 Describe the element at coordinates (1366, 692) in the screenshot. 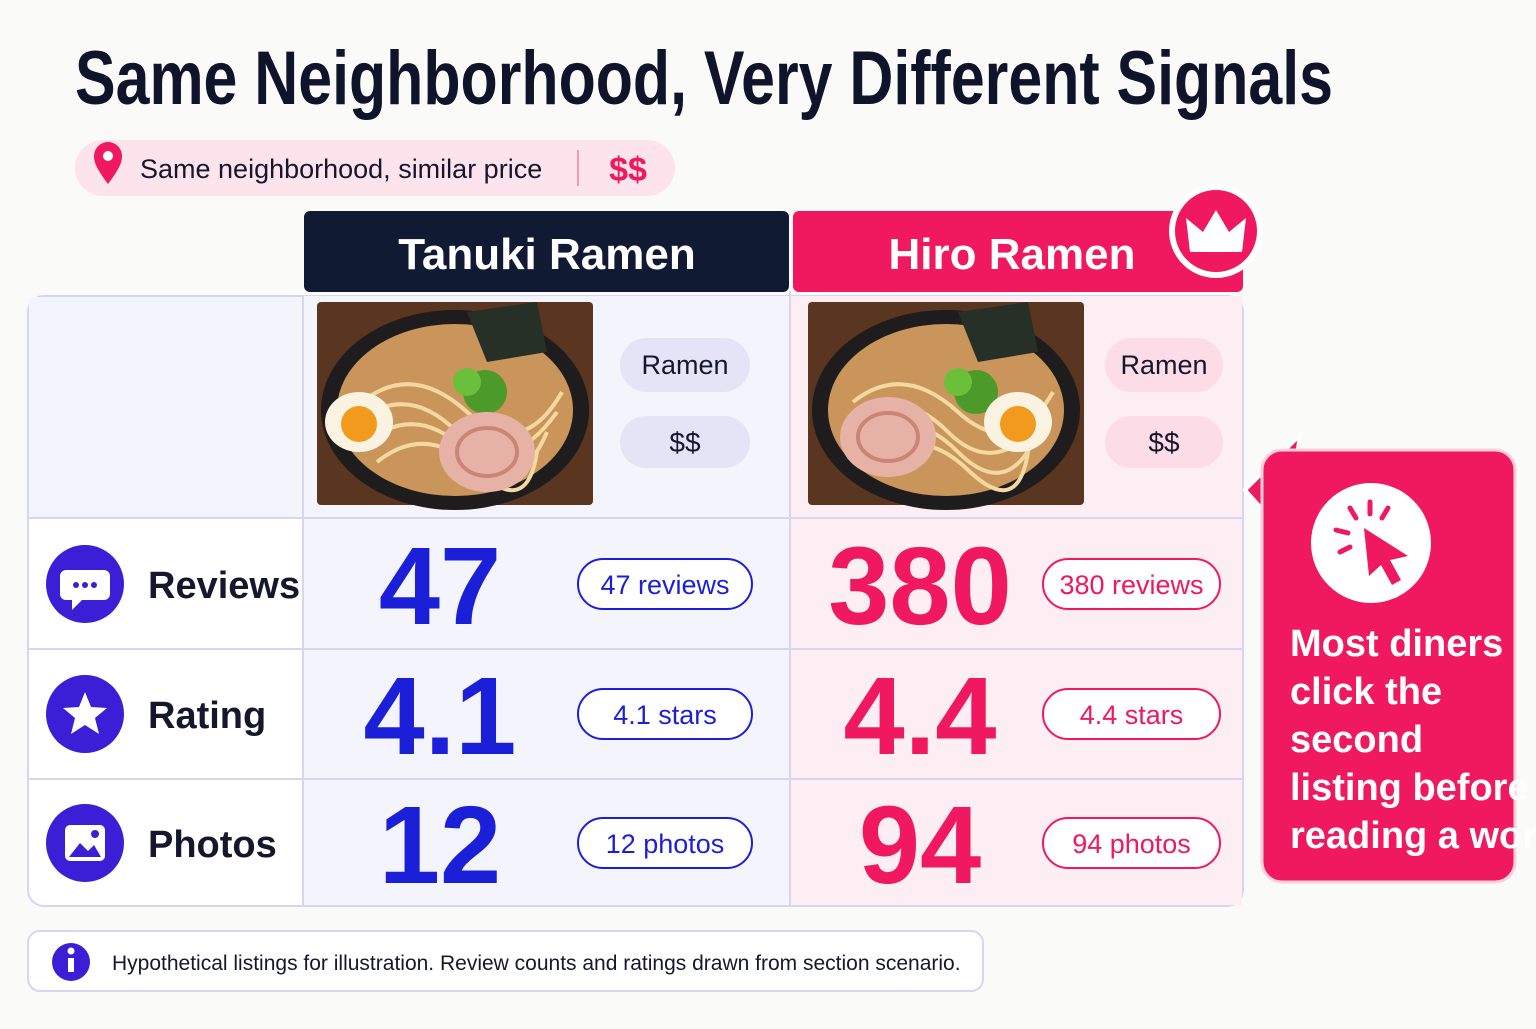

I see `callout-text: click the` at that location.